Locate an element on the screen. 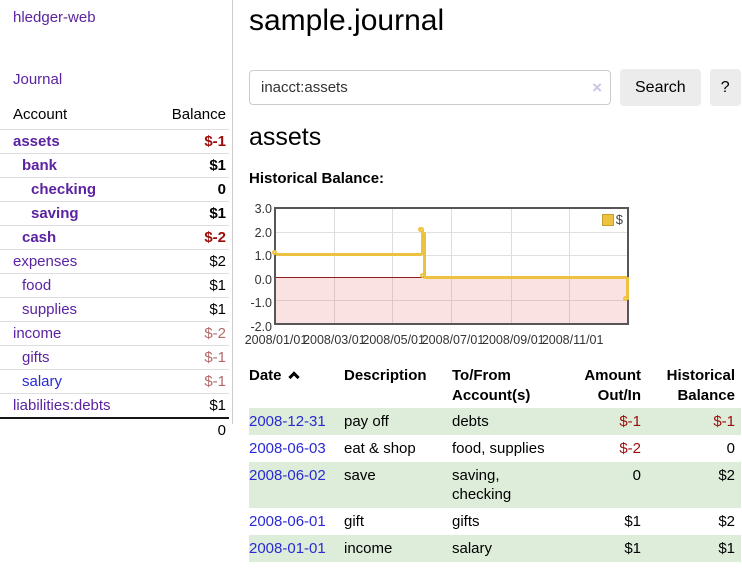 The image size is (742, 582). chart-plot: $ is located at coordinates (450, 266).